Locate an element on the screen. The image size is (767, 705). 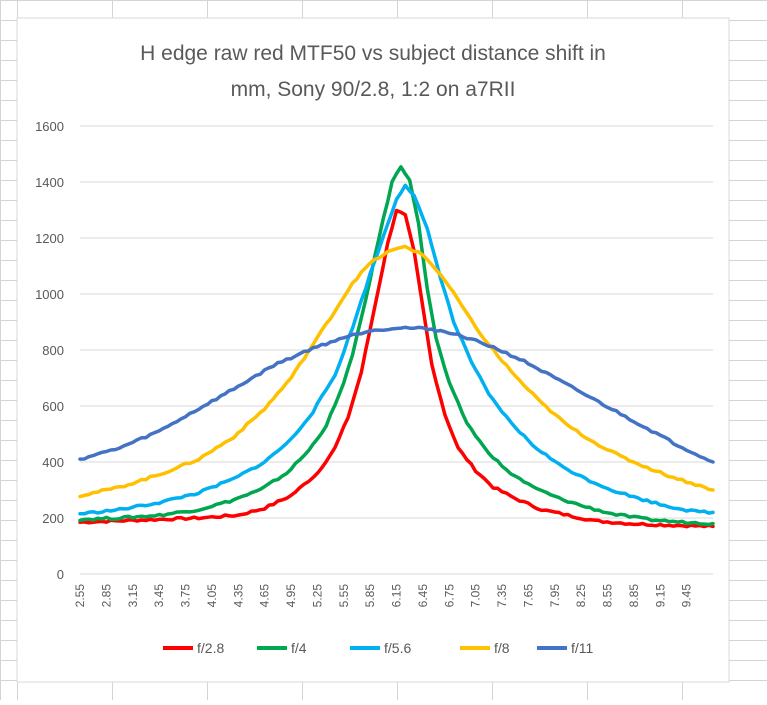
y-tick-label: 1000 is located at coordinates (49, 294).